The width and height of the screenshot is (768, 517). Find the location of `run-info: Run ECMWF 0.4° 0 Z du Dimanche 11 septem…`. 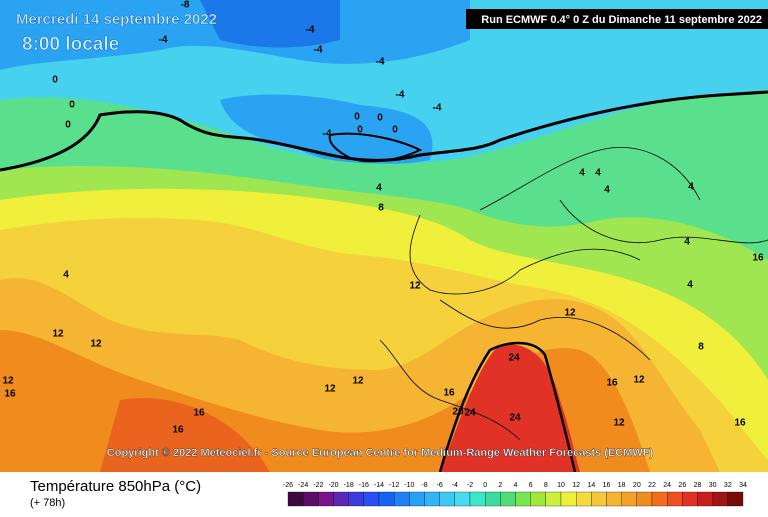

run-info: Run ECMWF 0.4° 0 Z du Dimanche 11 septem… is located at coordinates (621, 20).